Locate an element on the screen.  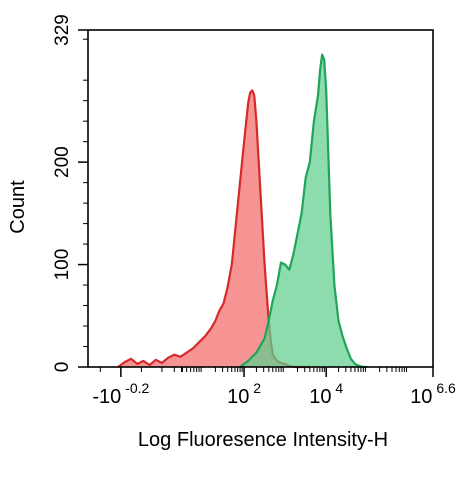
y-tick-label: 0 is located at coordinates (62, 367).